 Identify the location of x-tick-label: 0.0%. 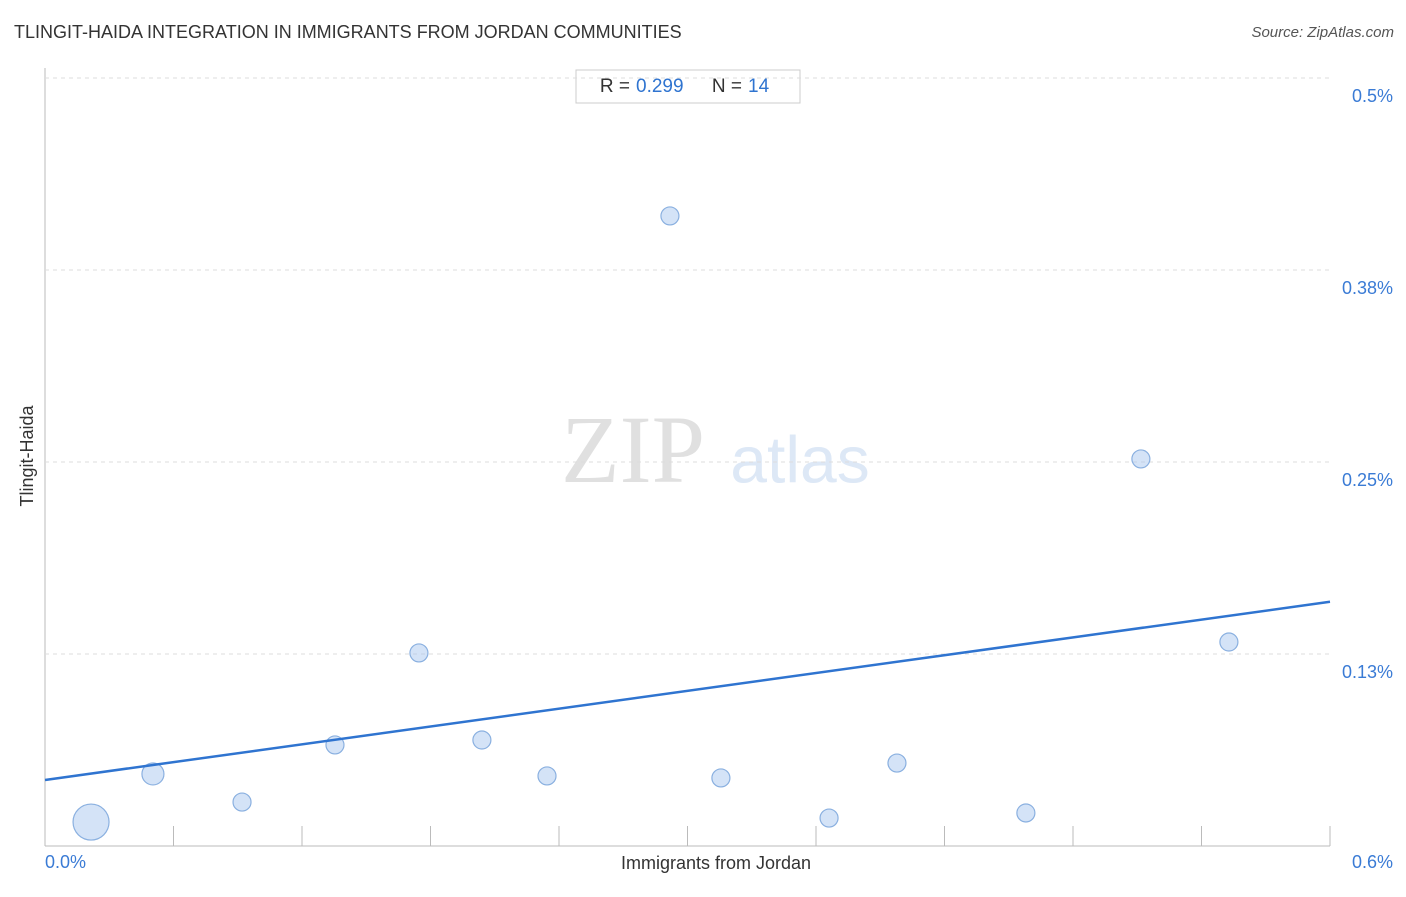
(65, 862).